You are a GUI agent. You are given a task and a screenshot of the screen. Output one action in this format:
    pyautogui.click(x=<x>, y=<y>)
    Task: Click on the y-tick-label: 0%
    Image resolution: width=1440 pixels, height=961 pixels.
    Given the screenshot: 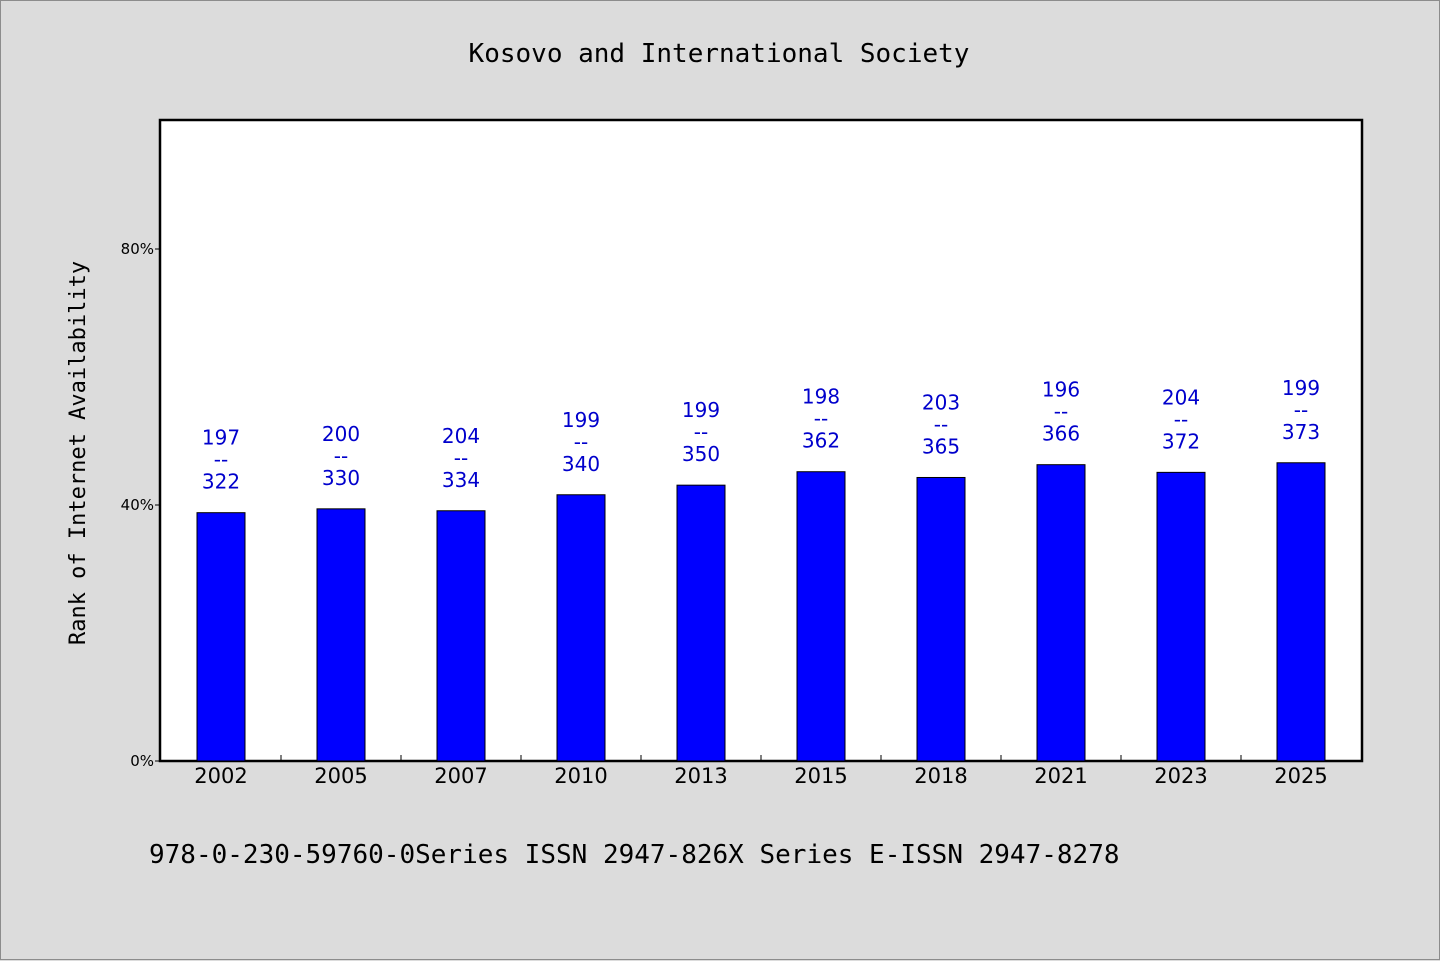 What is the action you would take?
    pyautogui.click(x=142, y=761)
    